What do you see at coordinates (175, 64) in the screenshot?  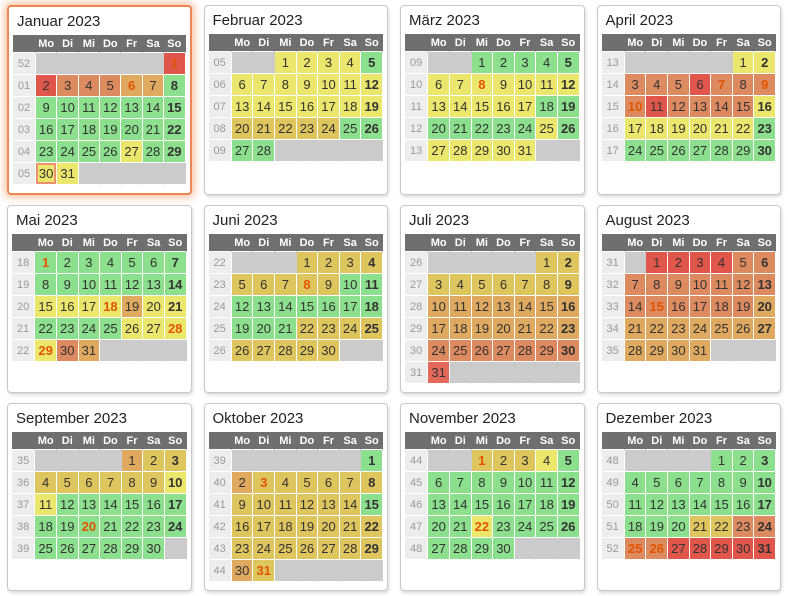 I see `holiday-day-cell: 1` at bounding box center [175, 64].